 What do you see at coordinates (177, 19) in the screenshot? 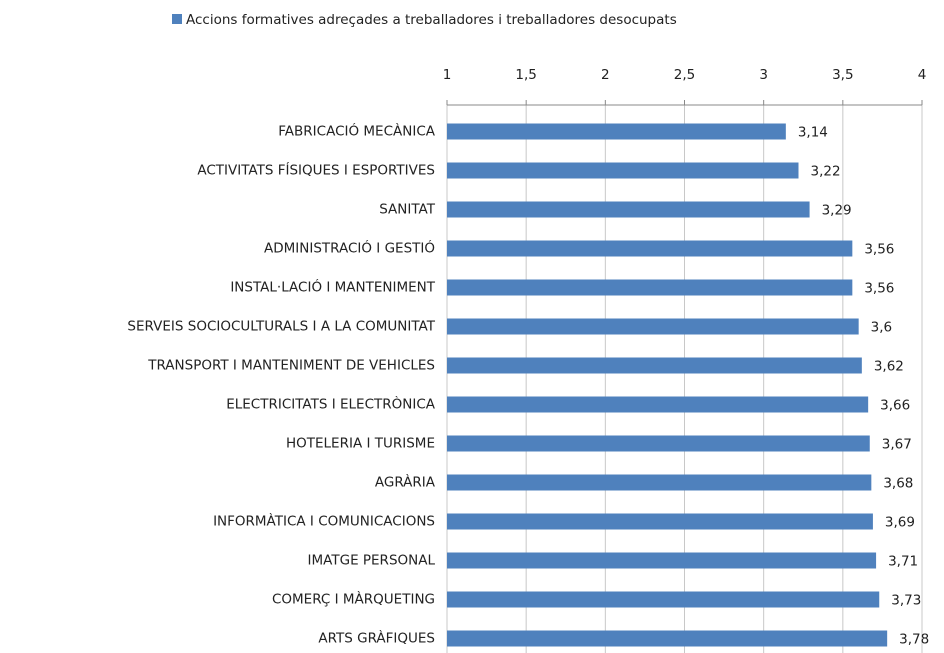
I see `legend-swatch` at bounding box center [177, 19].